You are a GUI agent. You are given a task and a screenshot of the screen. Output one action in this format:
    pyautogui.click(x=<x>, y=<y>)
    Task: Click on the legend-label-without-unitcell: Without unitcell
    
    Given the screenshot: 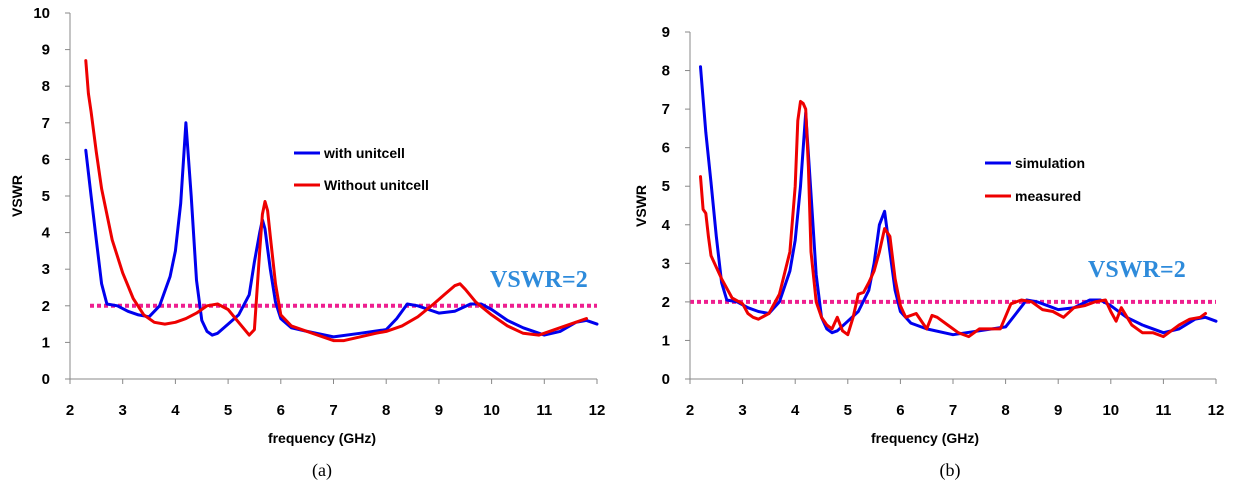 What is the action you would take?
    pyautogui.click(x=376, y=185)
    